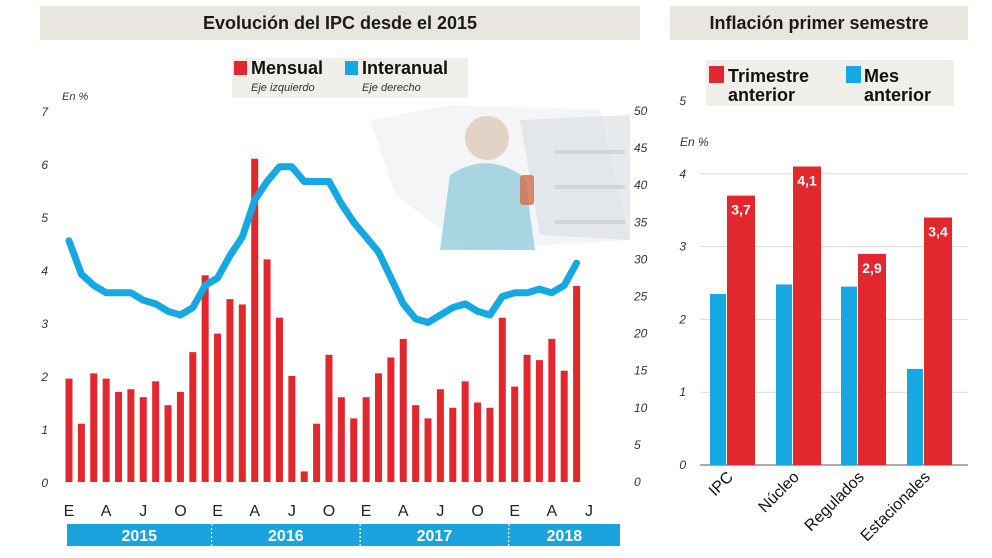  Describe the element at coordinates (807, 181) in the screenshot. I see `trimestre-value-label: 4,1` at that location.